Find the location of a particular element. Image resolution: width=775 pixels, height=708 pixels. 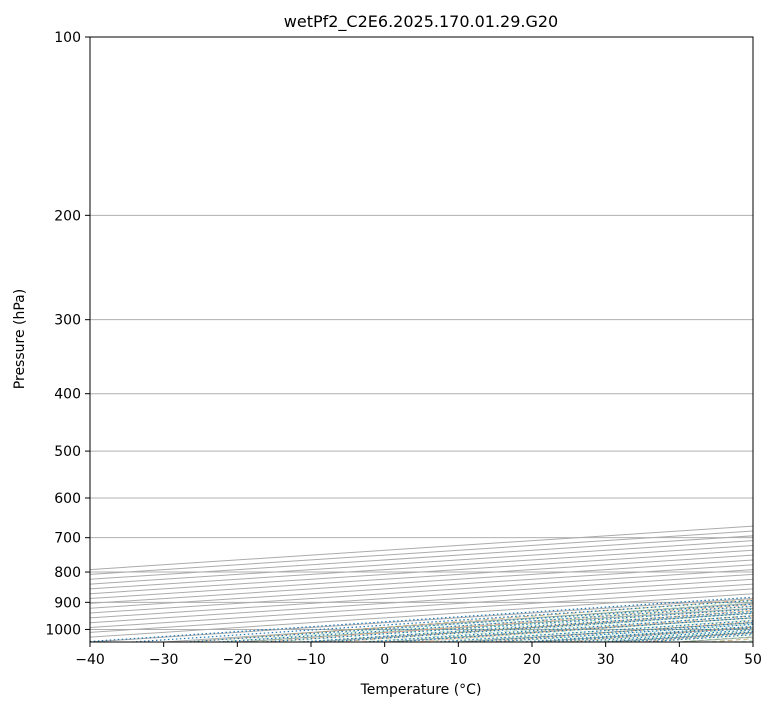

moist-adiabat-line is located at coordinates (470, 620).